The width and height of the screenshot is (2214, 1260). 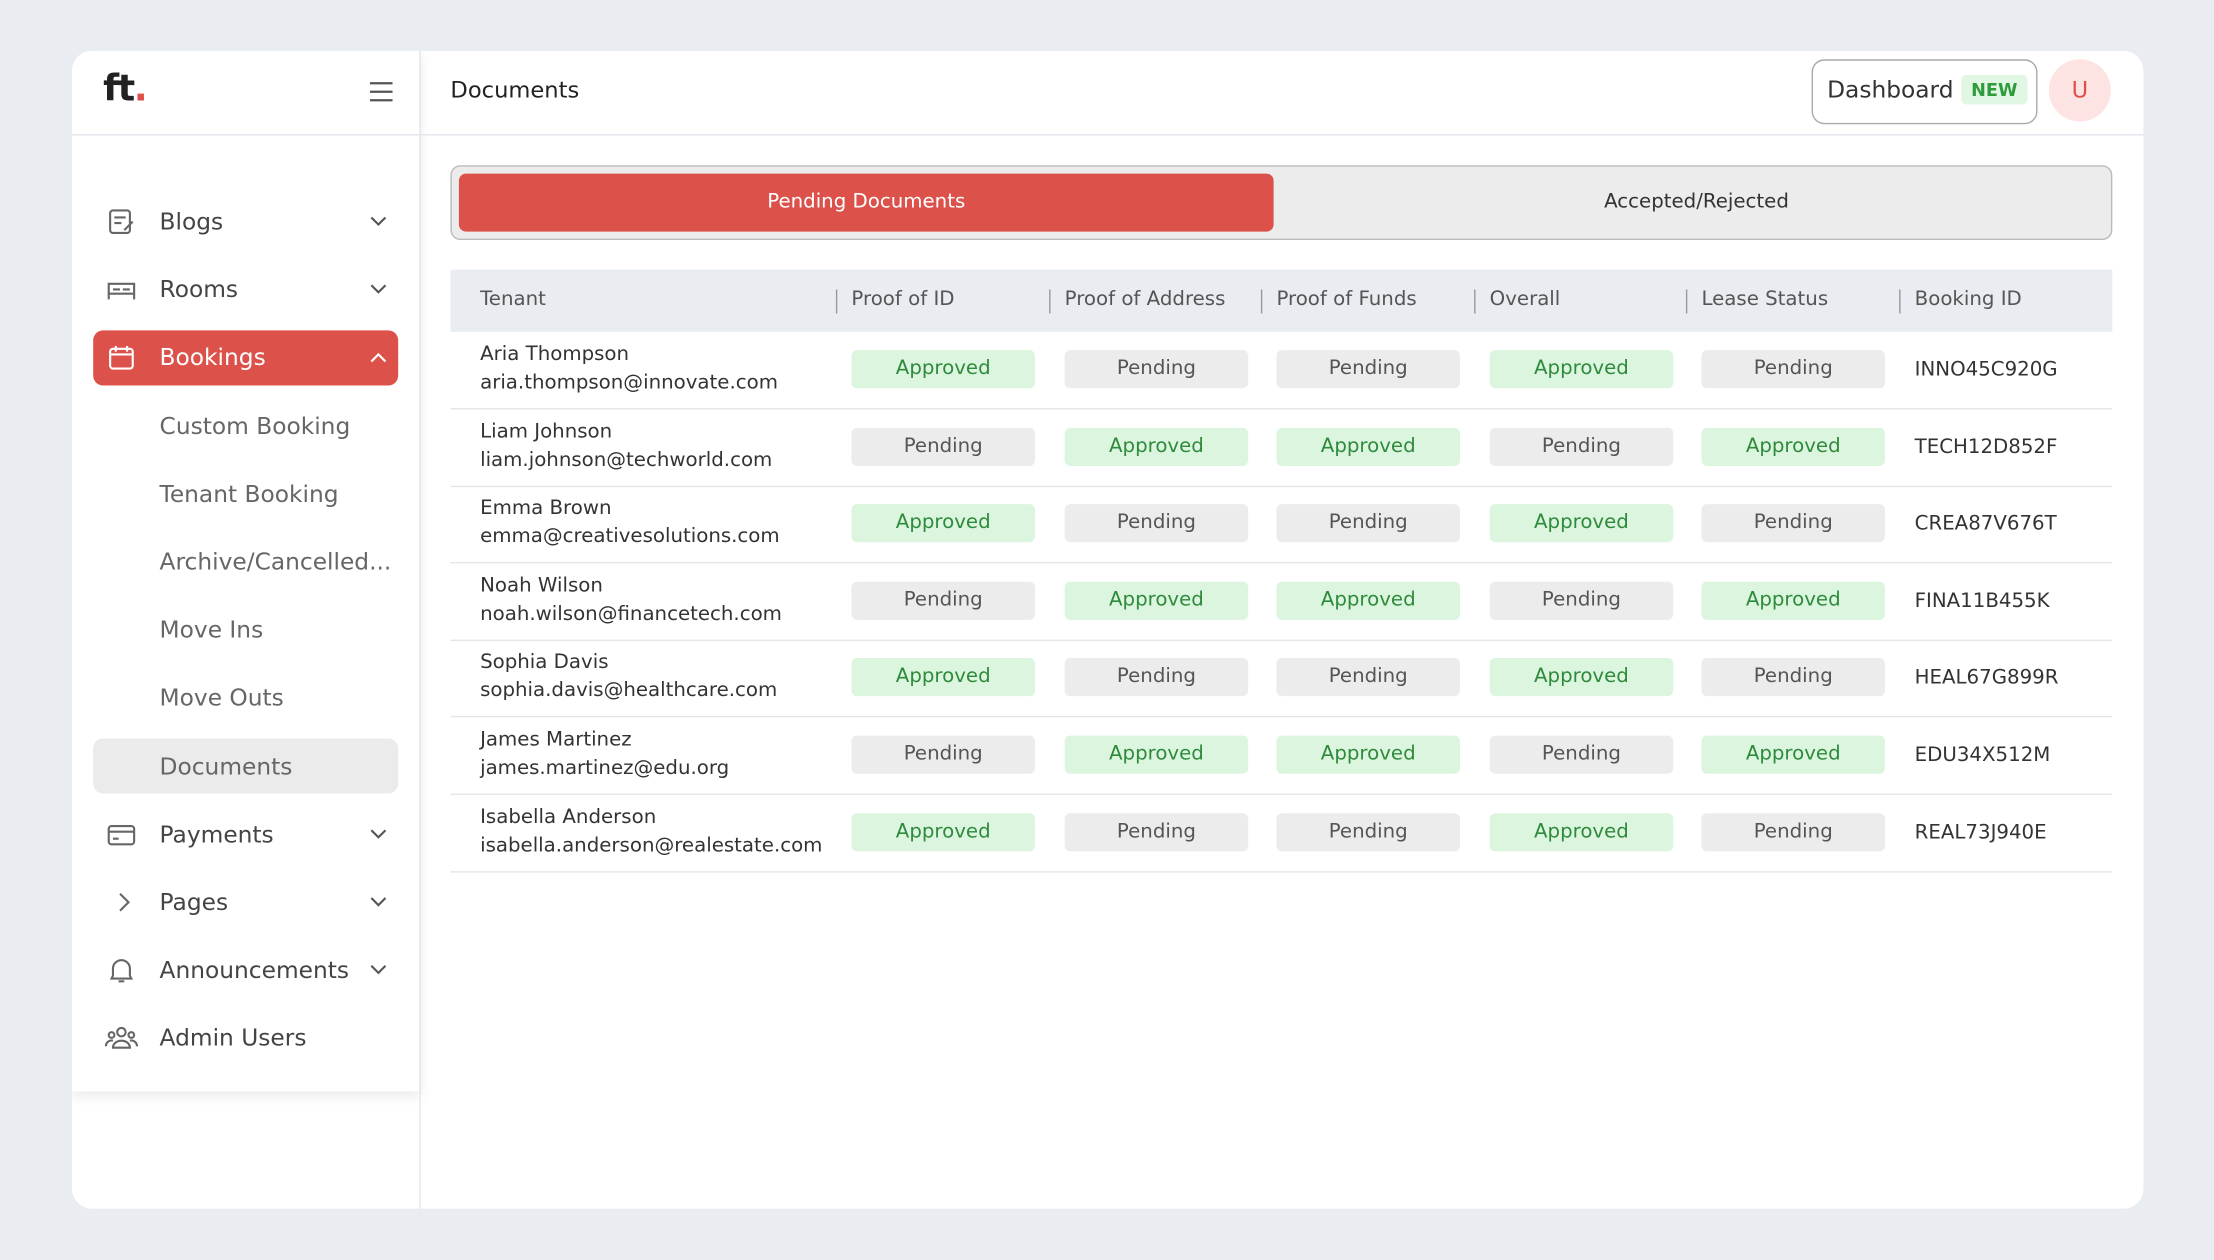 I want to click on submenu-item: Move Outs, so click(x=245, y=698).